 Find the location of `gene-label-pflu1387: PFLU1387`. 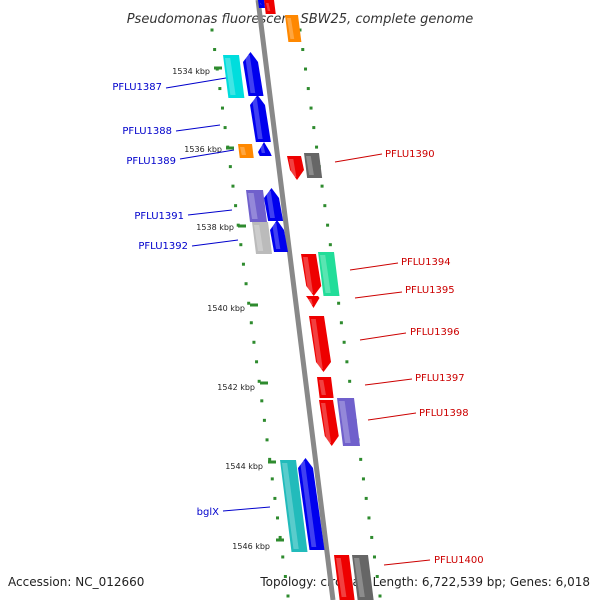

gene-label-pflu1387: PFLU1387 is located at coordinates (137, 87).